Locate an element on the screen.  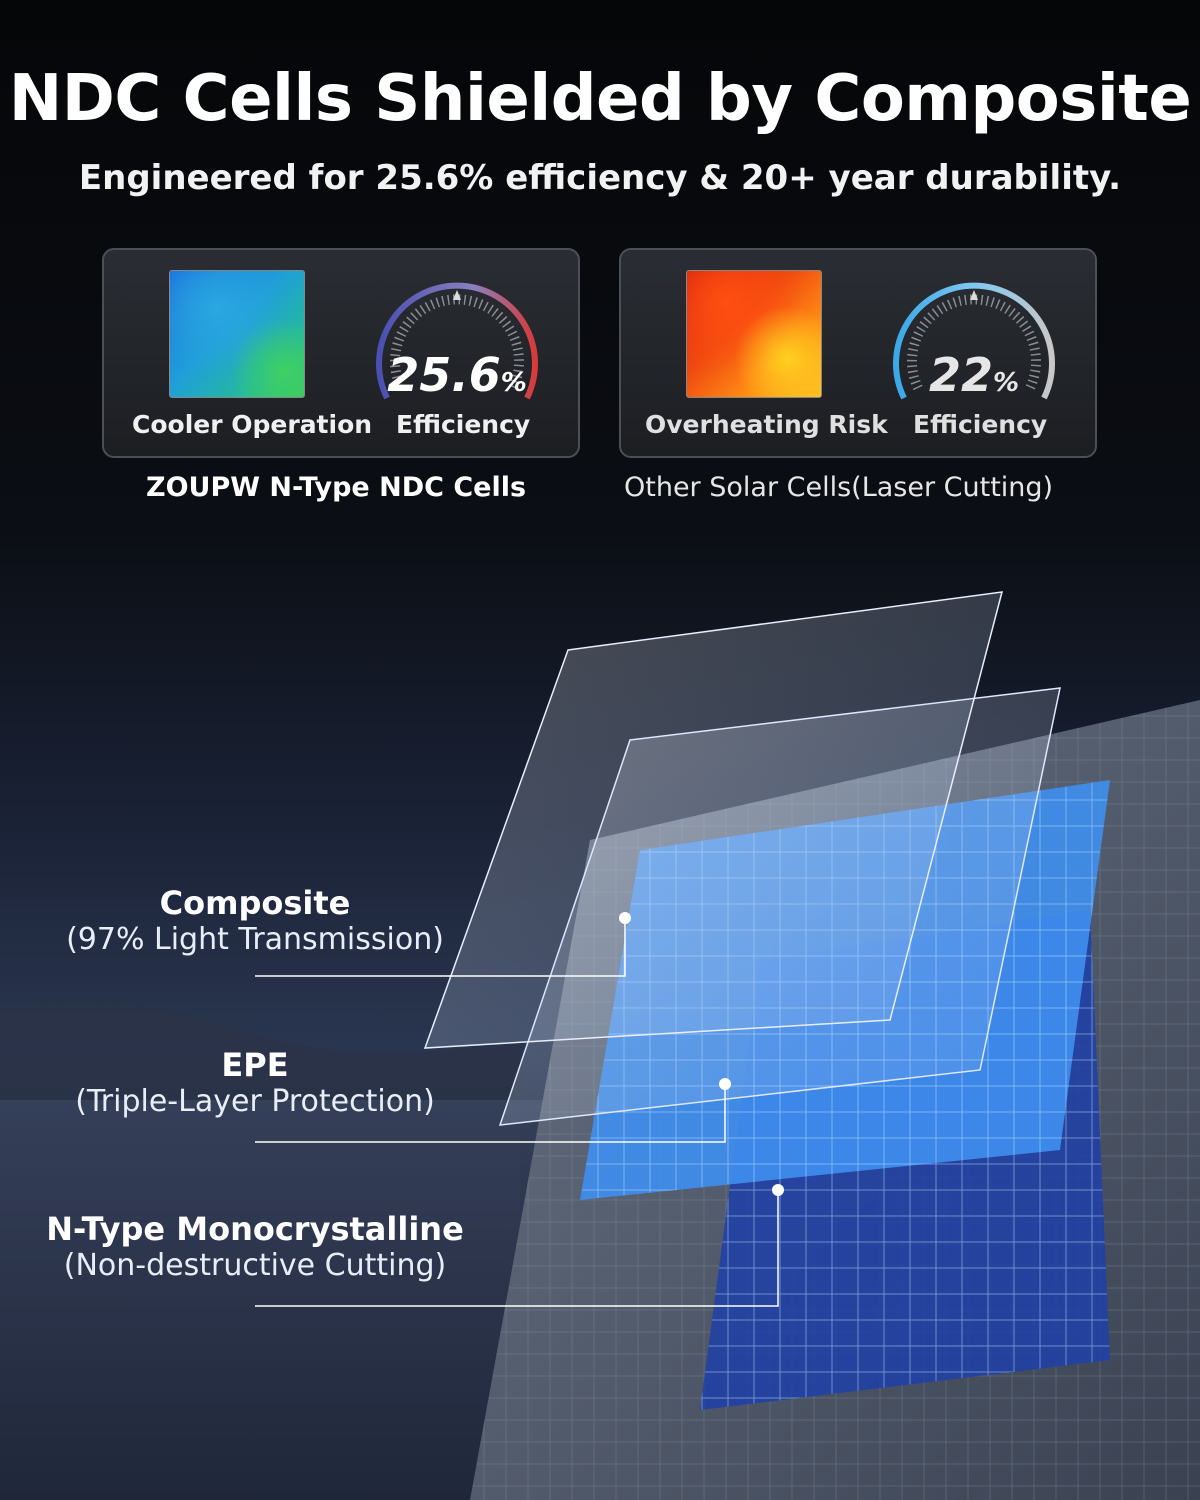
gauge-label-ndc: Efficiency is located at coordinates (463, 424).